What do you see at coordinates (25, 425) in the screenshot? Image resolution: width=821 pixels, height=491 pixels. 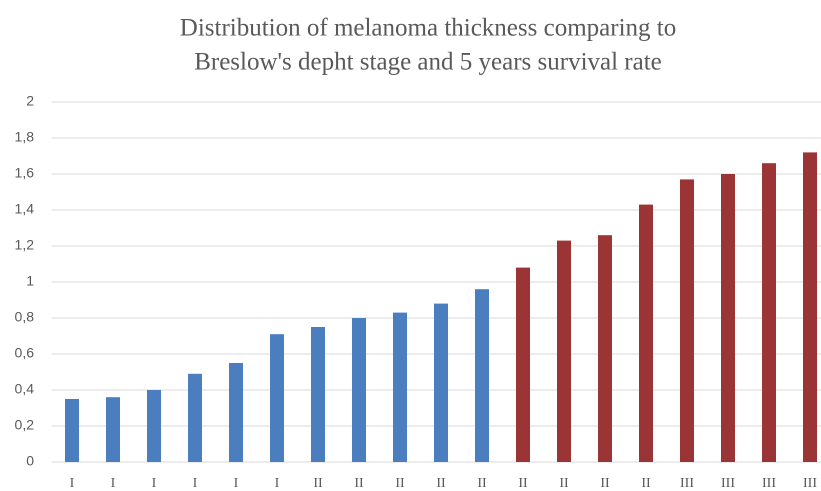 I see `y-tick-label: 0,2` at bounding box center [25, 425].